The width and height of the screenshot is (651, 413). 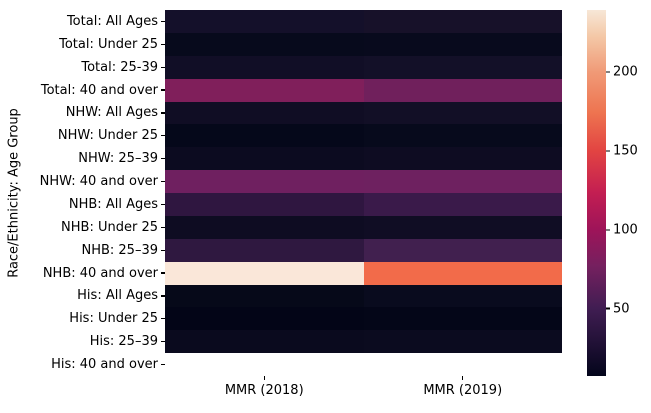 What do you see at coordinates (123, 342) in the screenshot?
I see `y-tick-label: His: 25–39` at bounding box center [123, 342].